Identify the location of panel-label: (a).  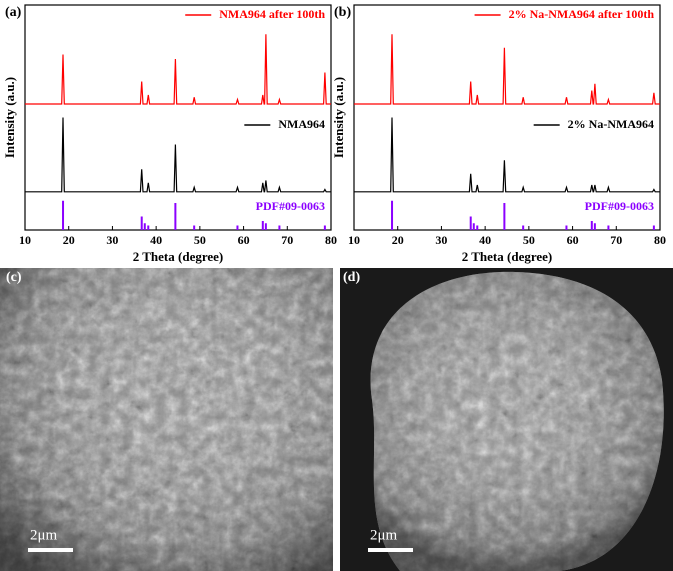
(13, 12).